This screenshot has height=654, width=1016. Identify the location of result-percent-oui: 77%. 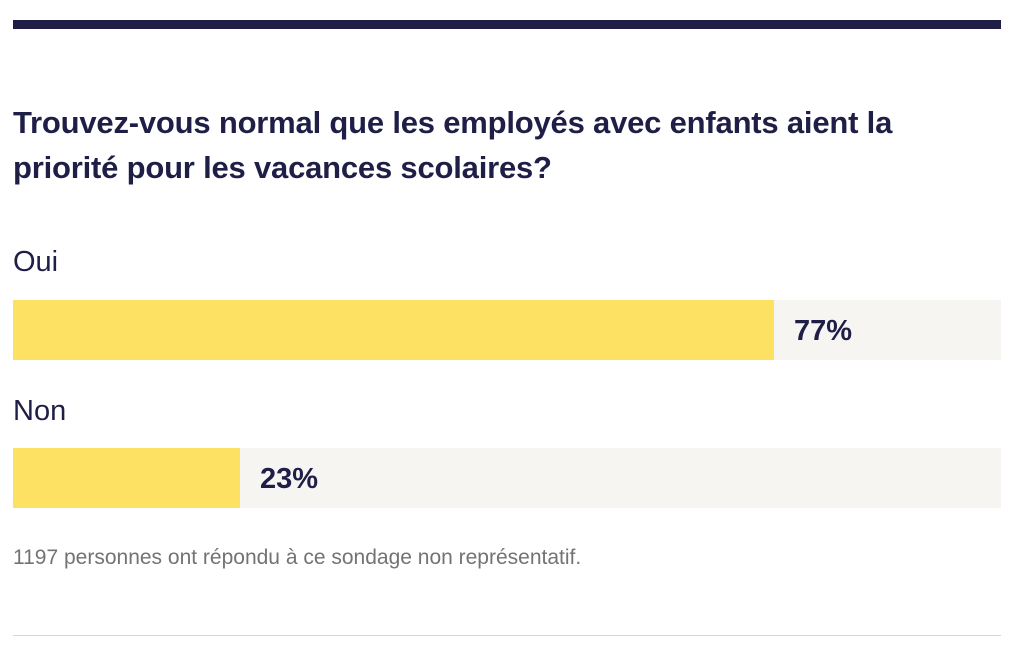
(823, 331).